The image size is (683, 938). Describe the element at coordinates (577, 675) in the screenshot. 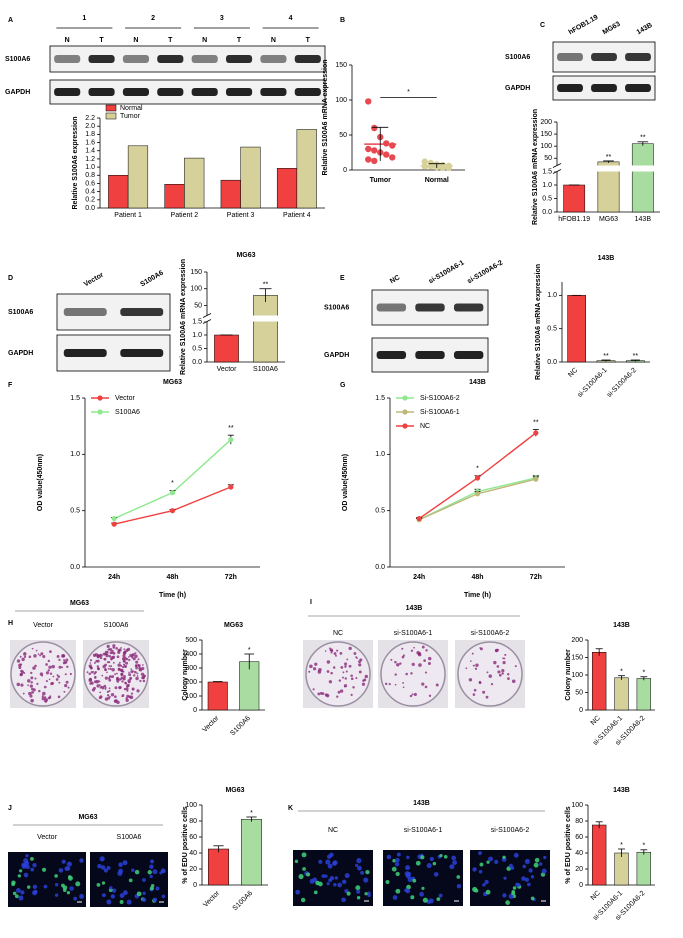

I see `y-tick-label: 100` at that location.